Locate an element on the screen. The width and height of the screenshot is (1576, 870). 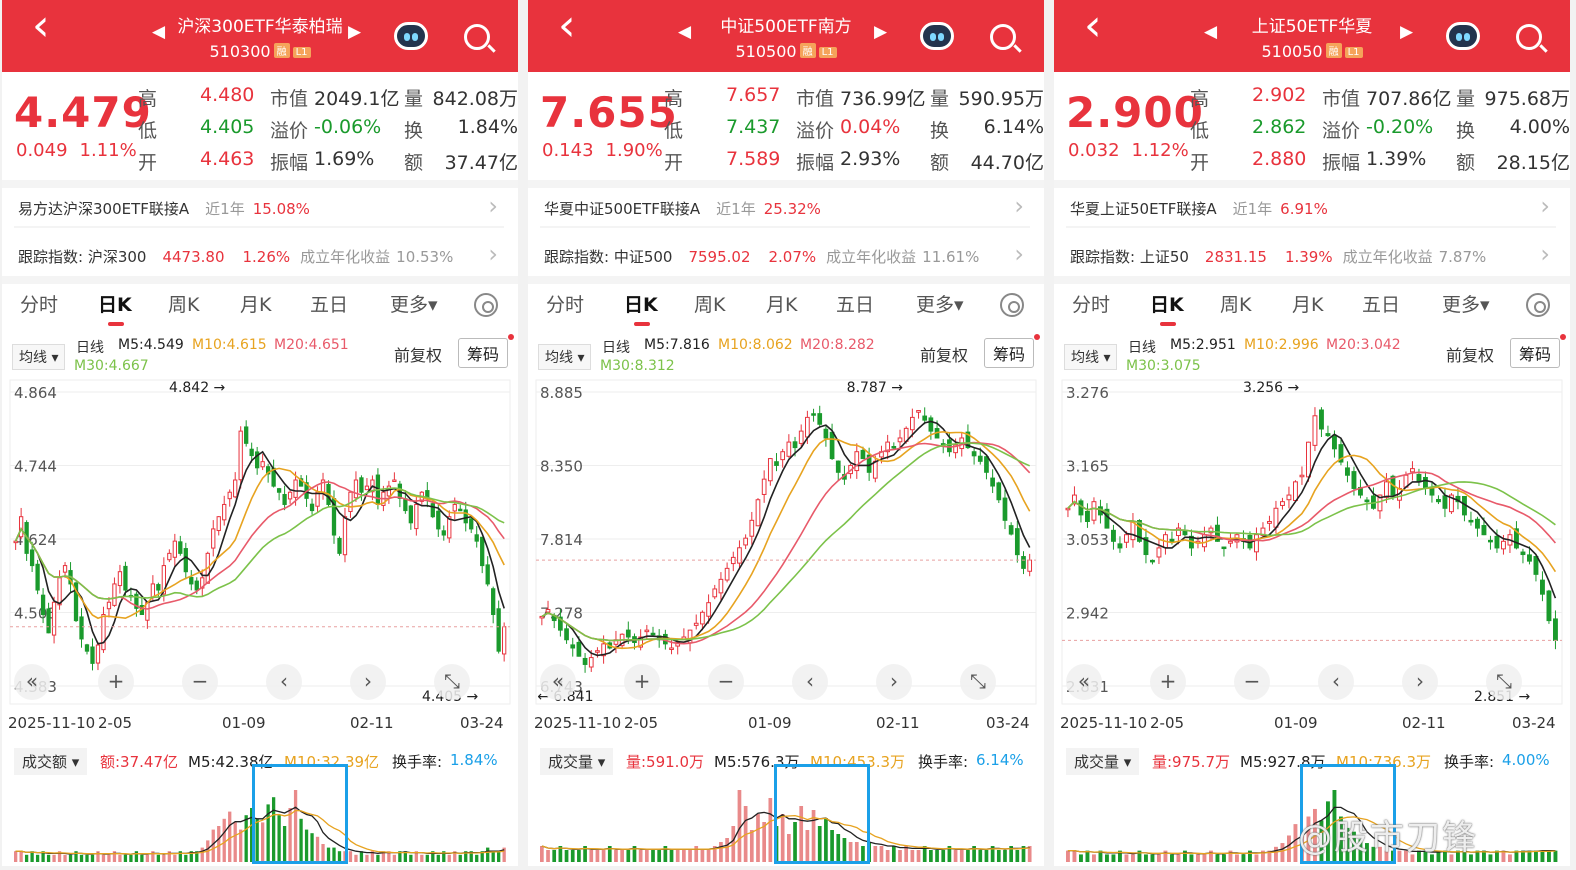
tracking-index-row: 跟踪指数: 中证500 7595.02 2.07% 成立年化收益 11.61% › is located at coordinates (786, 254).